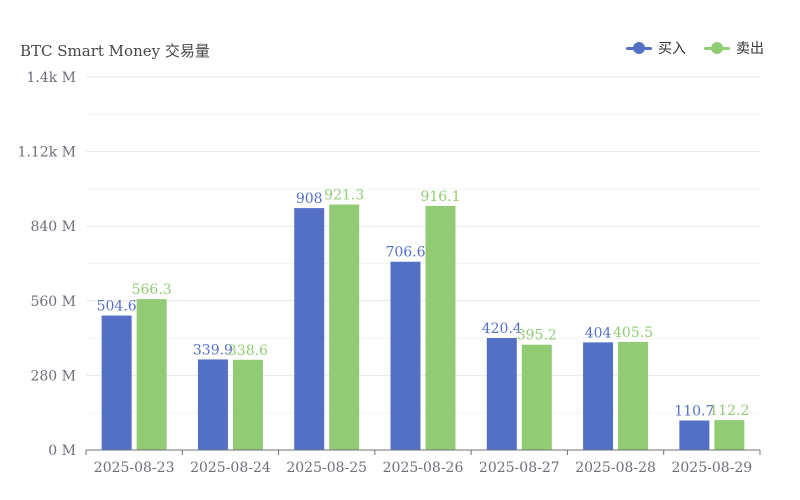  What do you see at coordinates (248, 351) in the screenshot?
I see `bar-label-sell: 338.6` at bounding box center [248, 351].